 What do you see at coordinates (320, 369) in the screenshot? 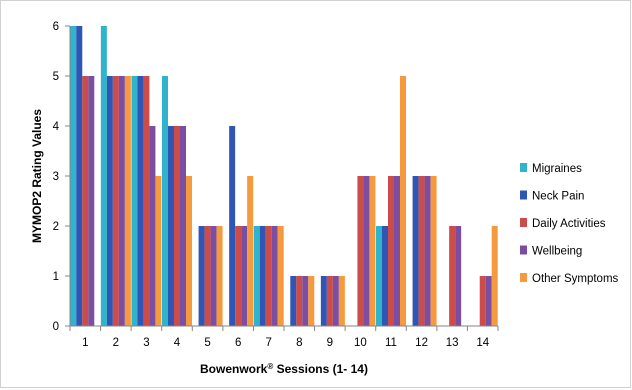
I see `x-axis-title-rest: Sessions (1- 14)` at bounding box center [320, 369].